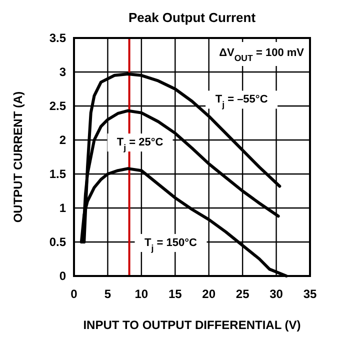 The height and width of the screenshot is (351, 350). Describe the element at coordinates (57, 106) in the screenshot. I see `y-tick-label: 2.5` at that location.